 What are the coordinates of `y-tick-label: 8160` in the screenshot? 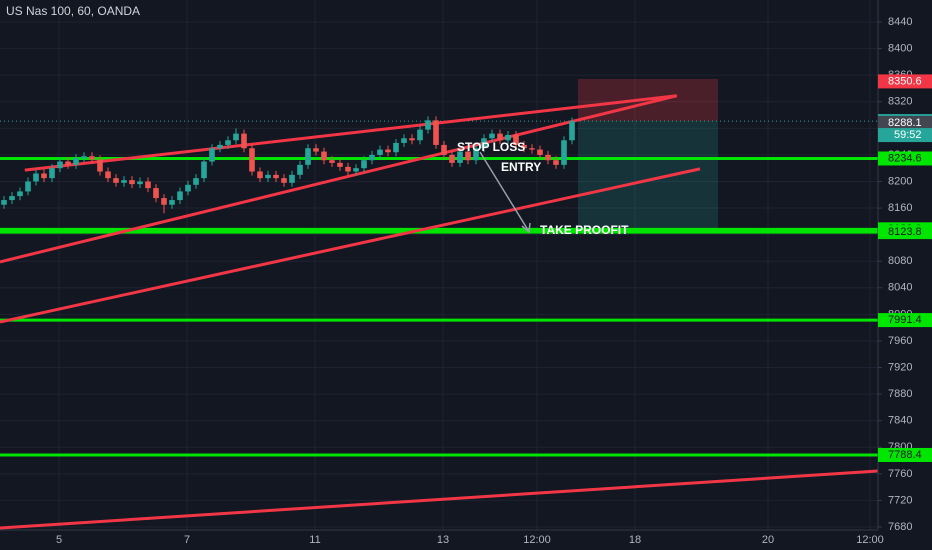 It's located at (900, 208).